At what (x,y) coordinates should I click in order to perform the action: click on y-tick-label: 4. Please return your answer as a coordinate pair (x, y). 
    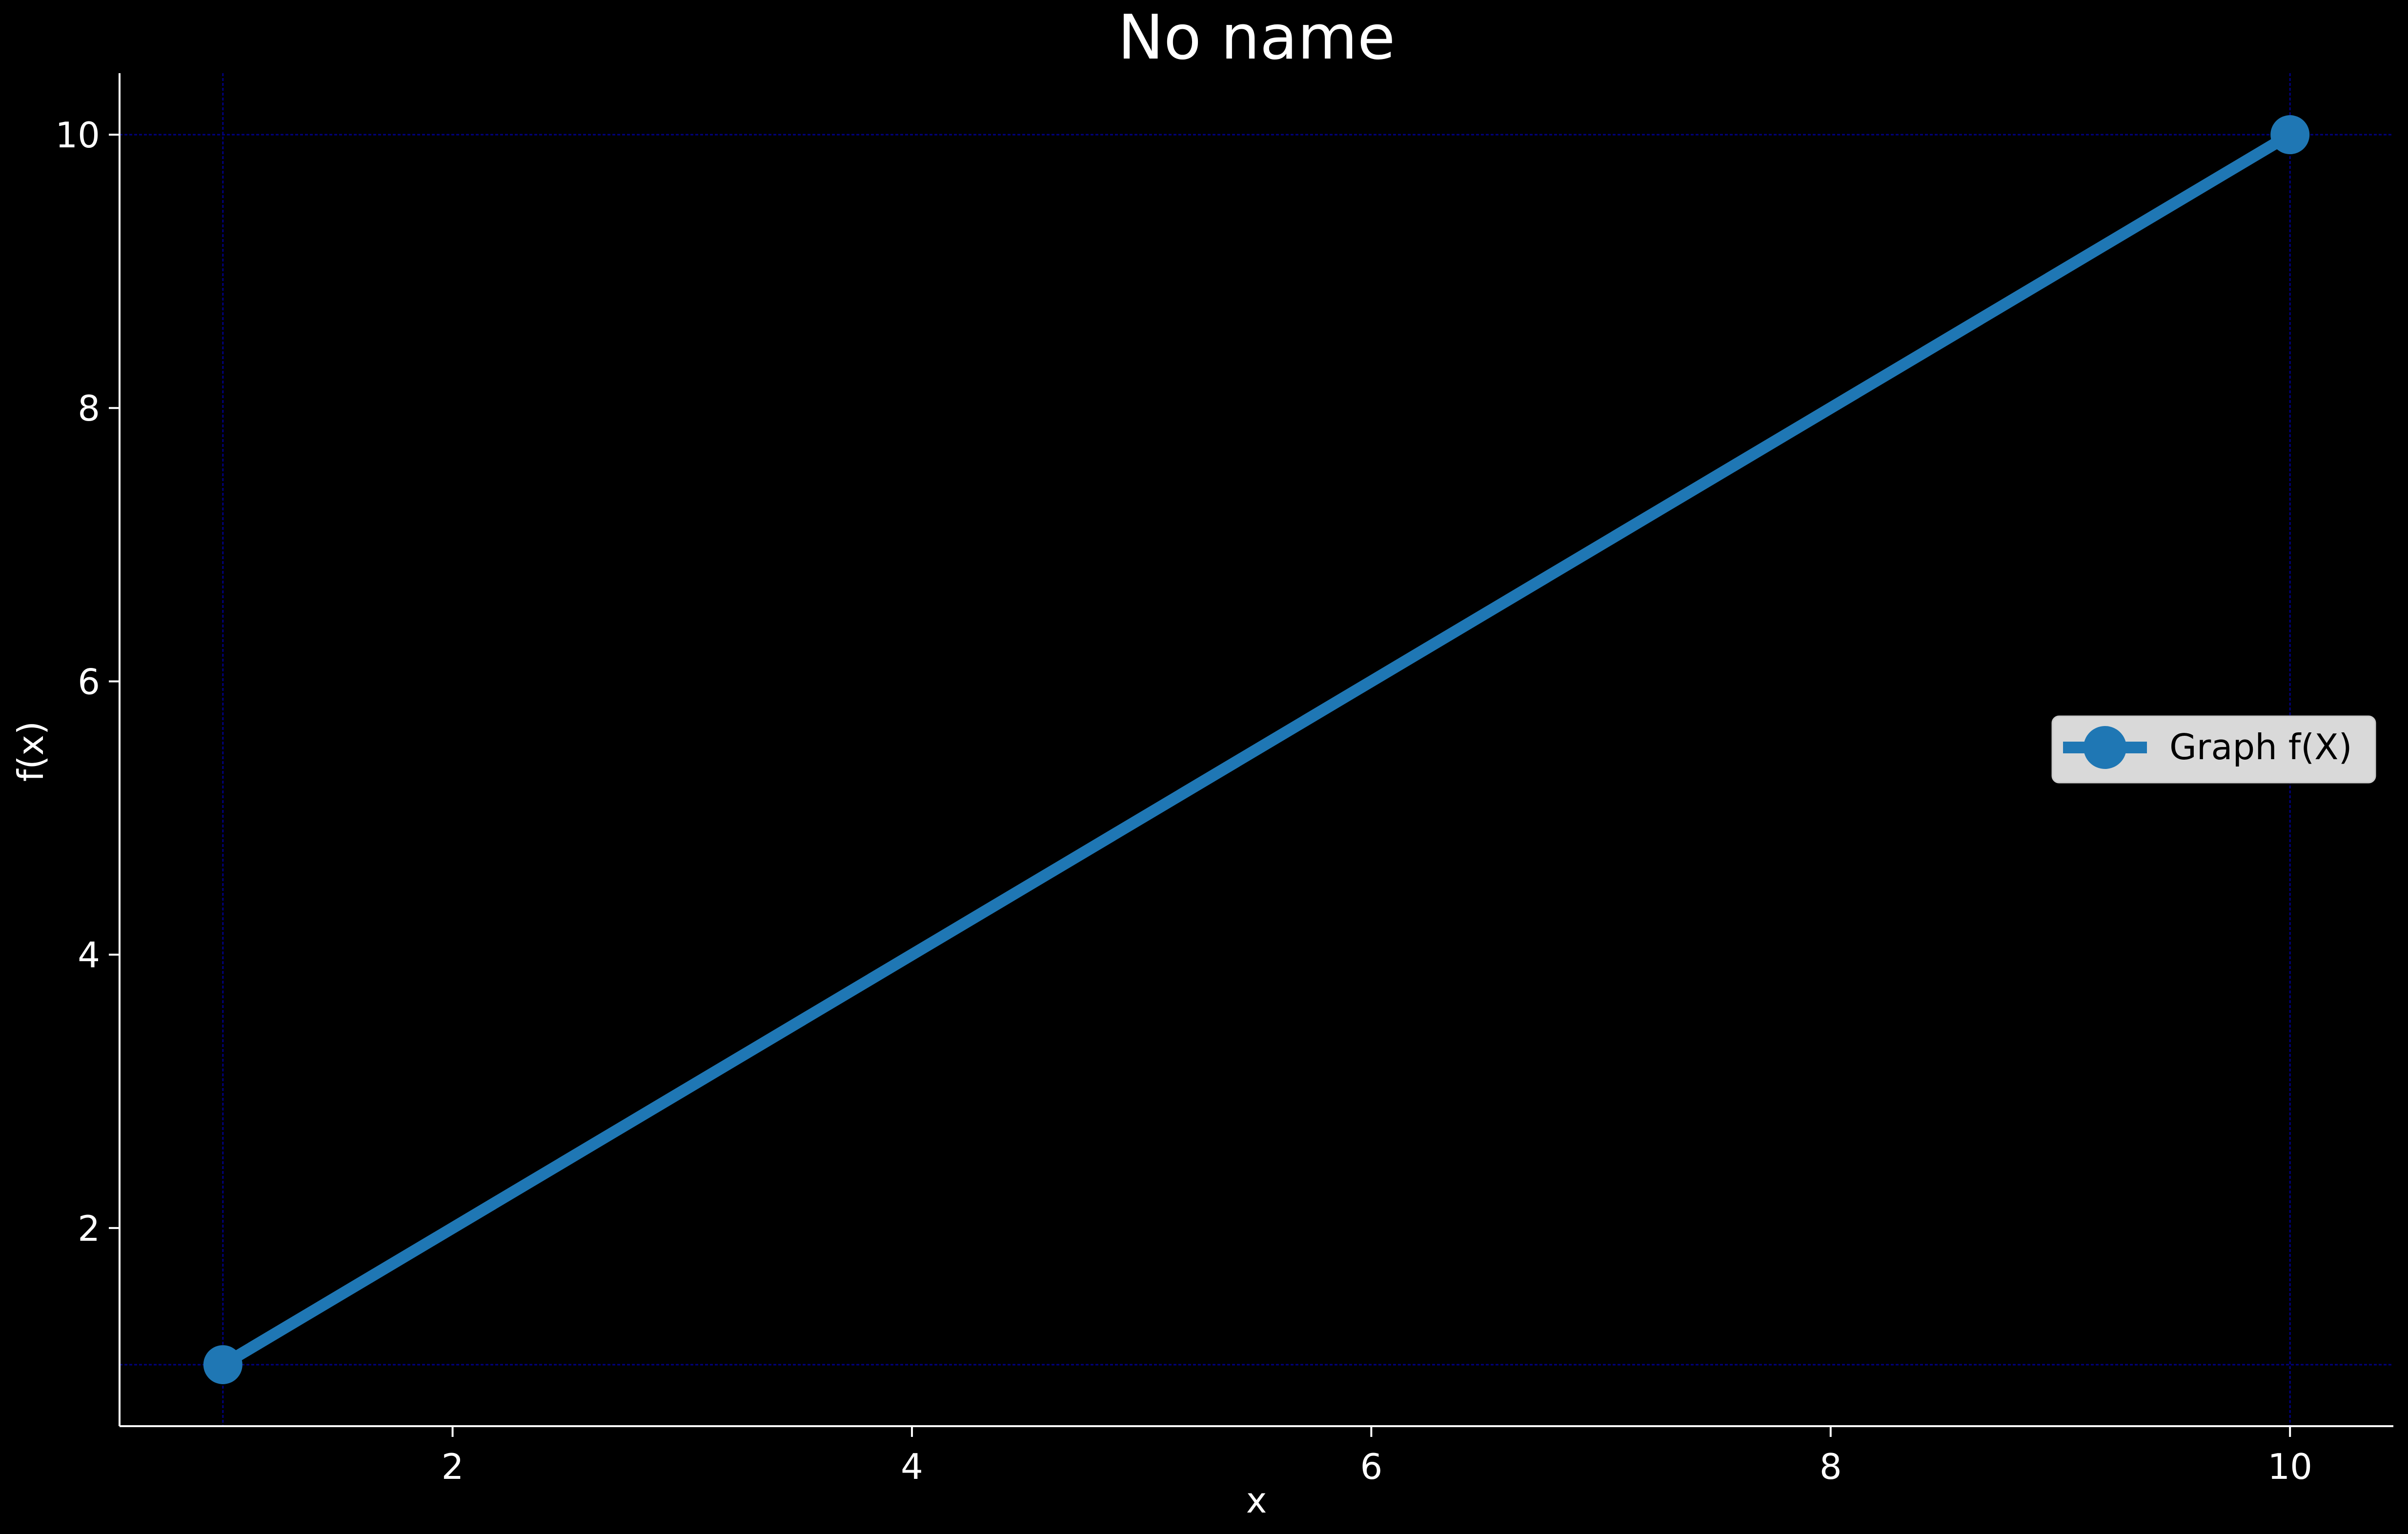
    Looking at the image, I should click on (89, 955).